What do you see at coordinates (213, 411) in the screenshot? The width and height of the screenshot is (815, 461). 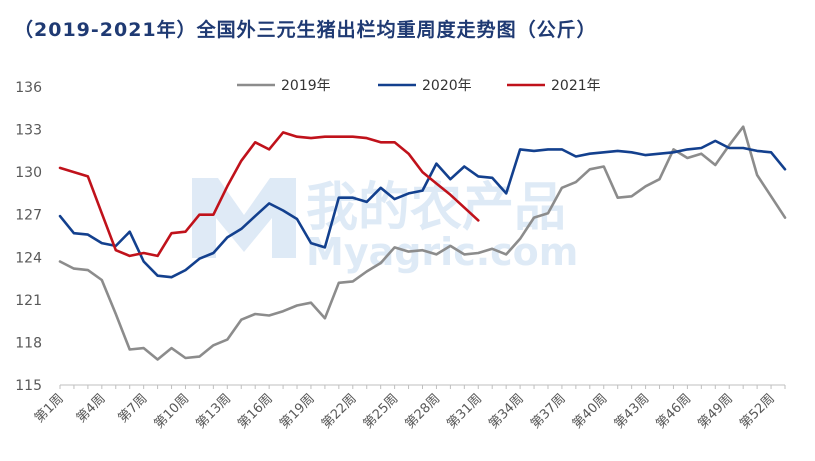 I see `x-tick-label: 第13周` at bounding box center [213, 411].